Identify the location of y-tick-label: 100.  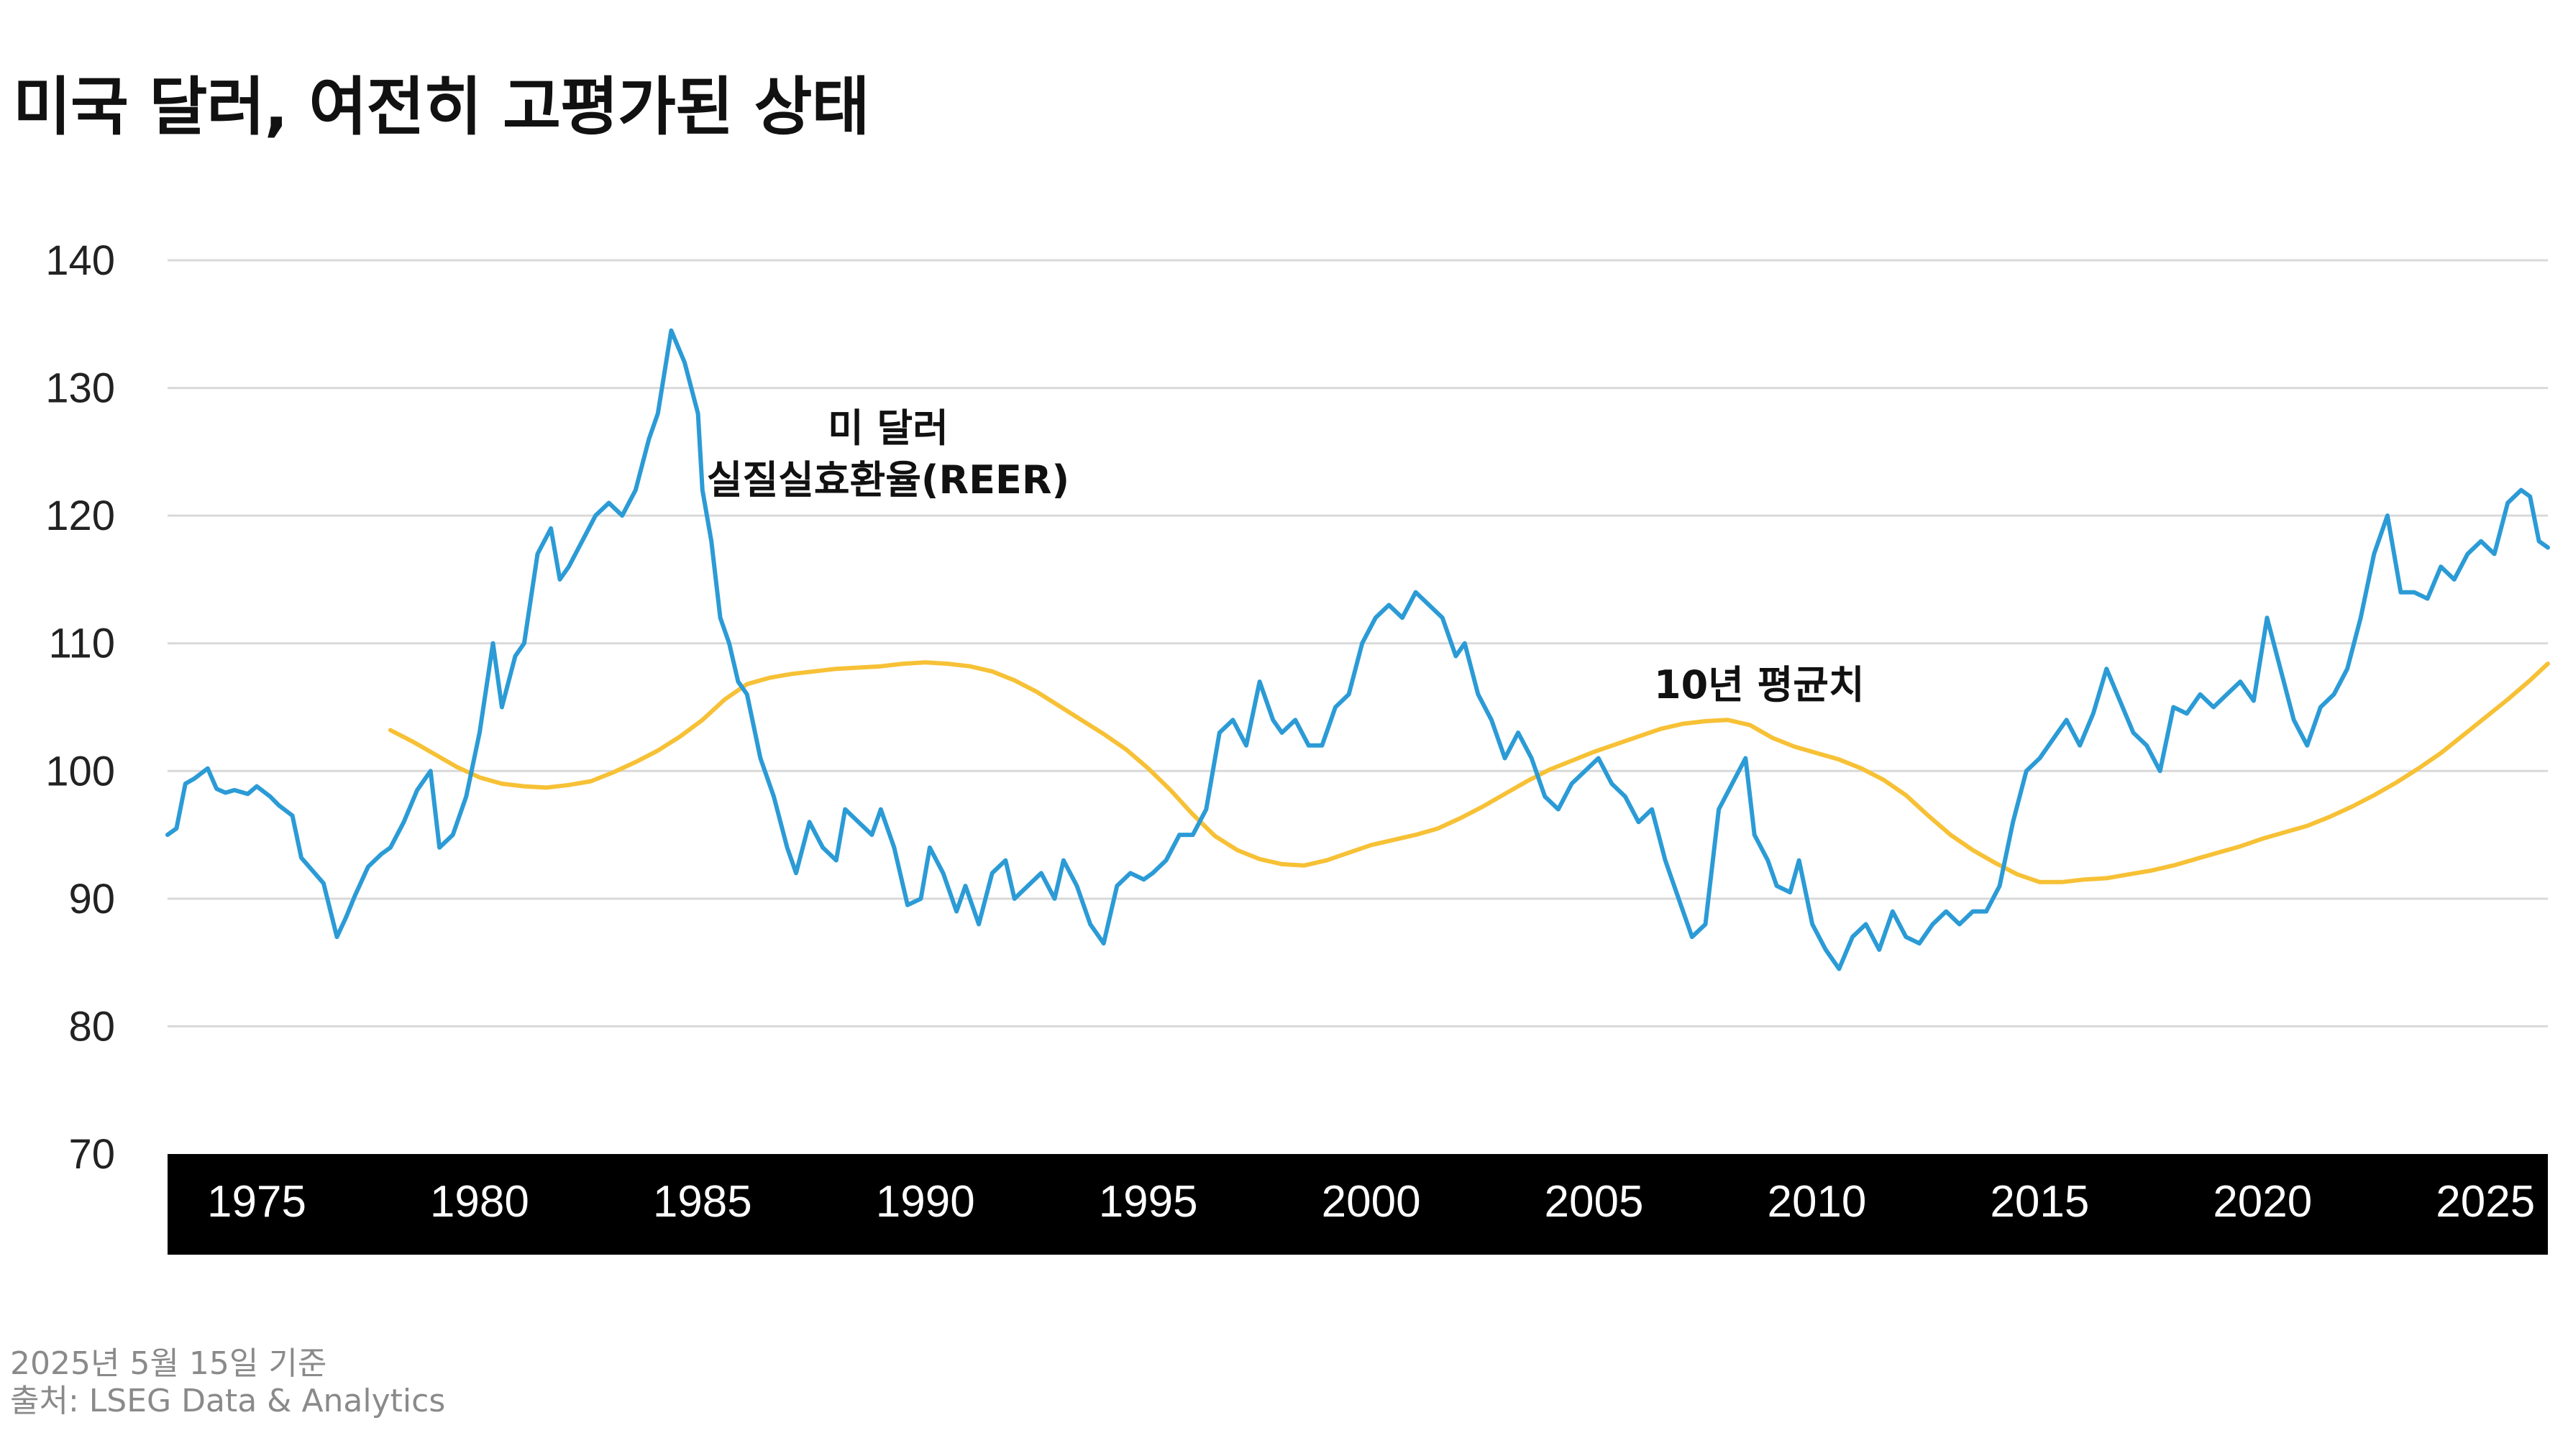
(80, 772).